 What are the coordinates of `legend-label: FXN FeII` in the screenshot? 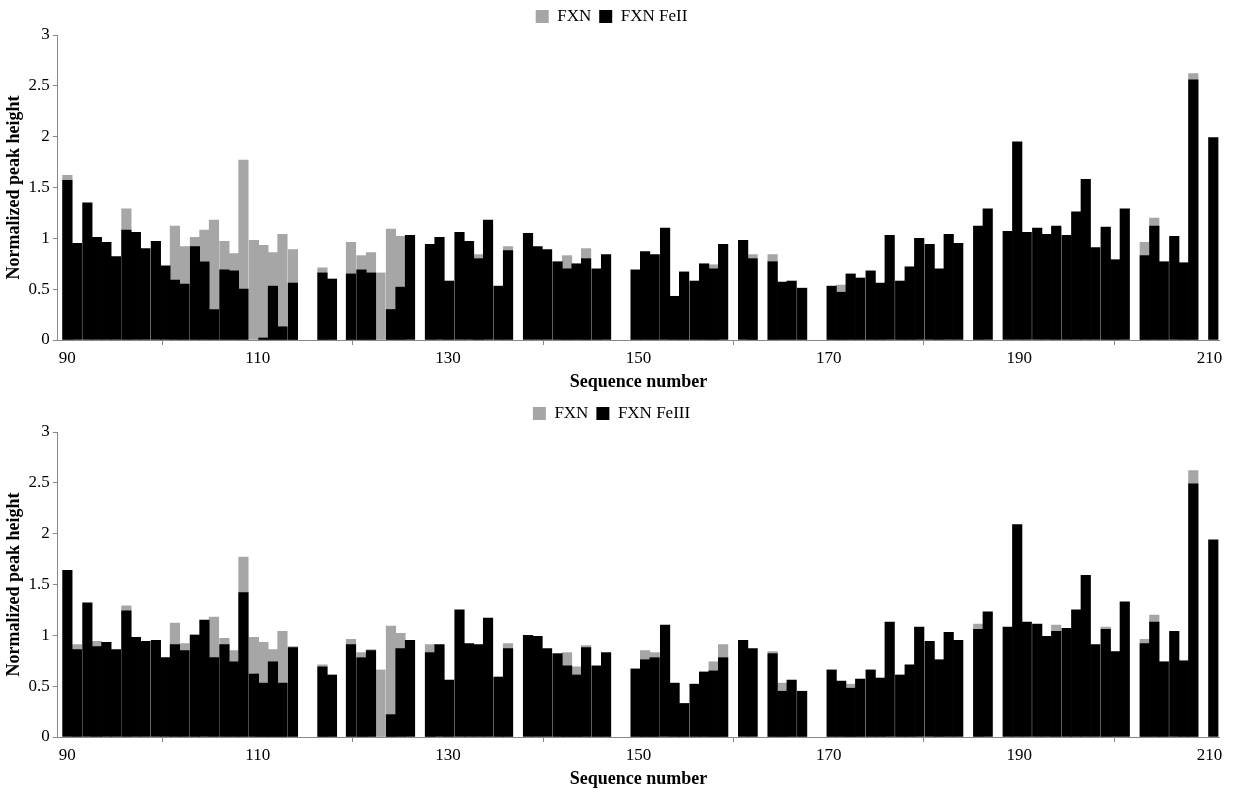 It's located at (654, 15).